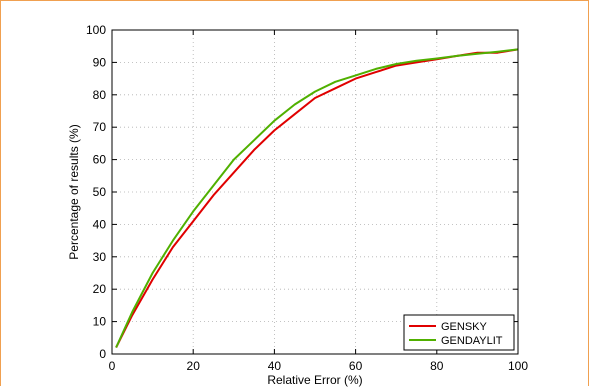  Describe the element at coordinates (356, 366) in the screenshot. I see `x-tick-label: 60` at that location.